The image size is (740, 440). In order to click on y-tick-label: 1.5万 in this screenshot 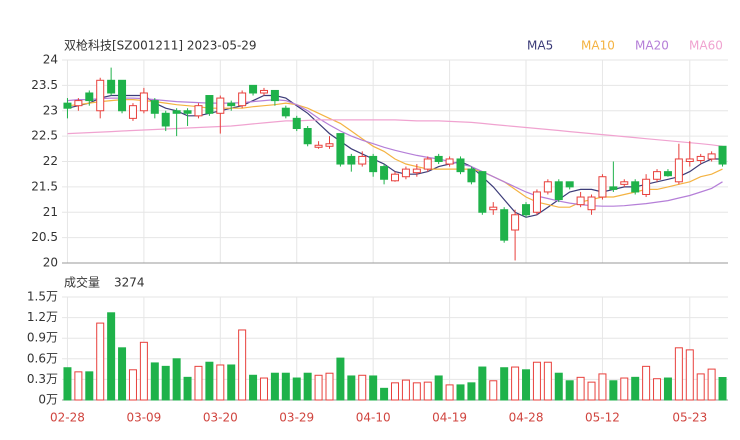, I will do `click(42, 297)`.